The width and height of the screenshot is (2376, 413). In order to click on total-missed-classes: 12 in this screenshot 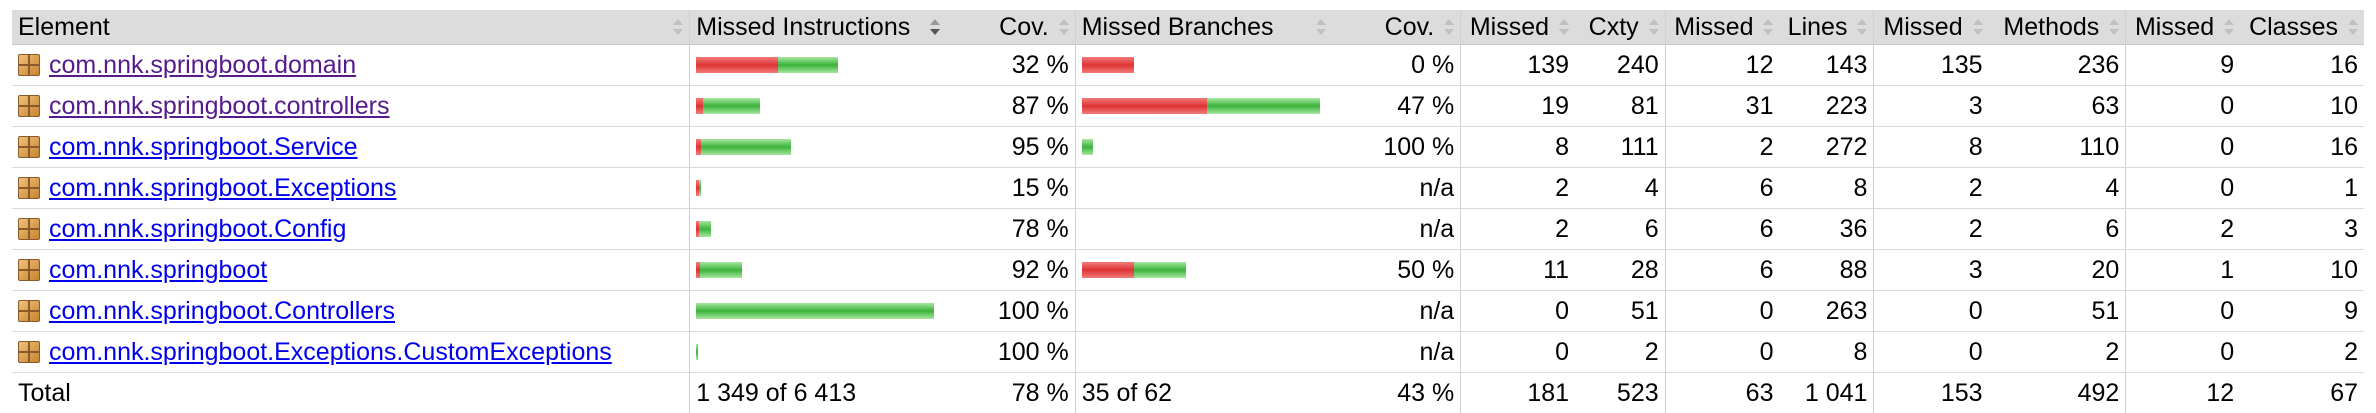, I will do `click(2183, 393)`.